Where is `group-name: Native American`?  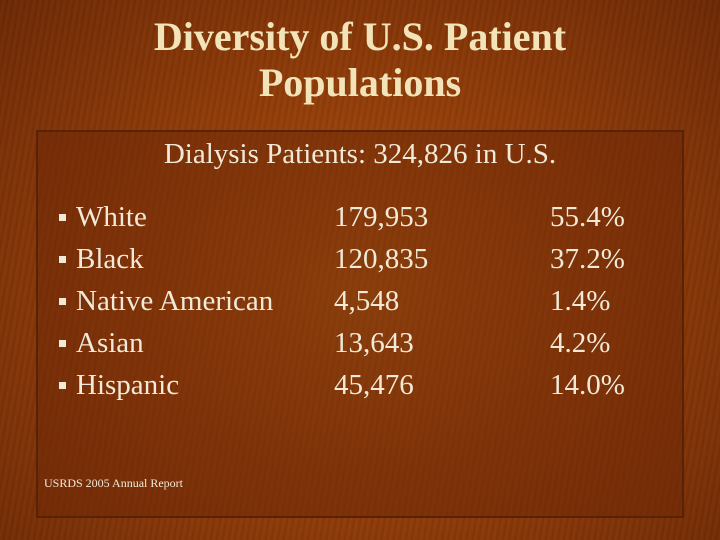
group-name: Native American is located at coordinates (175, 301).